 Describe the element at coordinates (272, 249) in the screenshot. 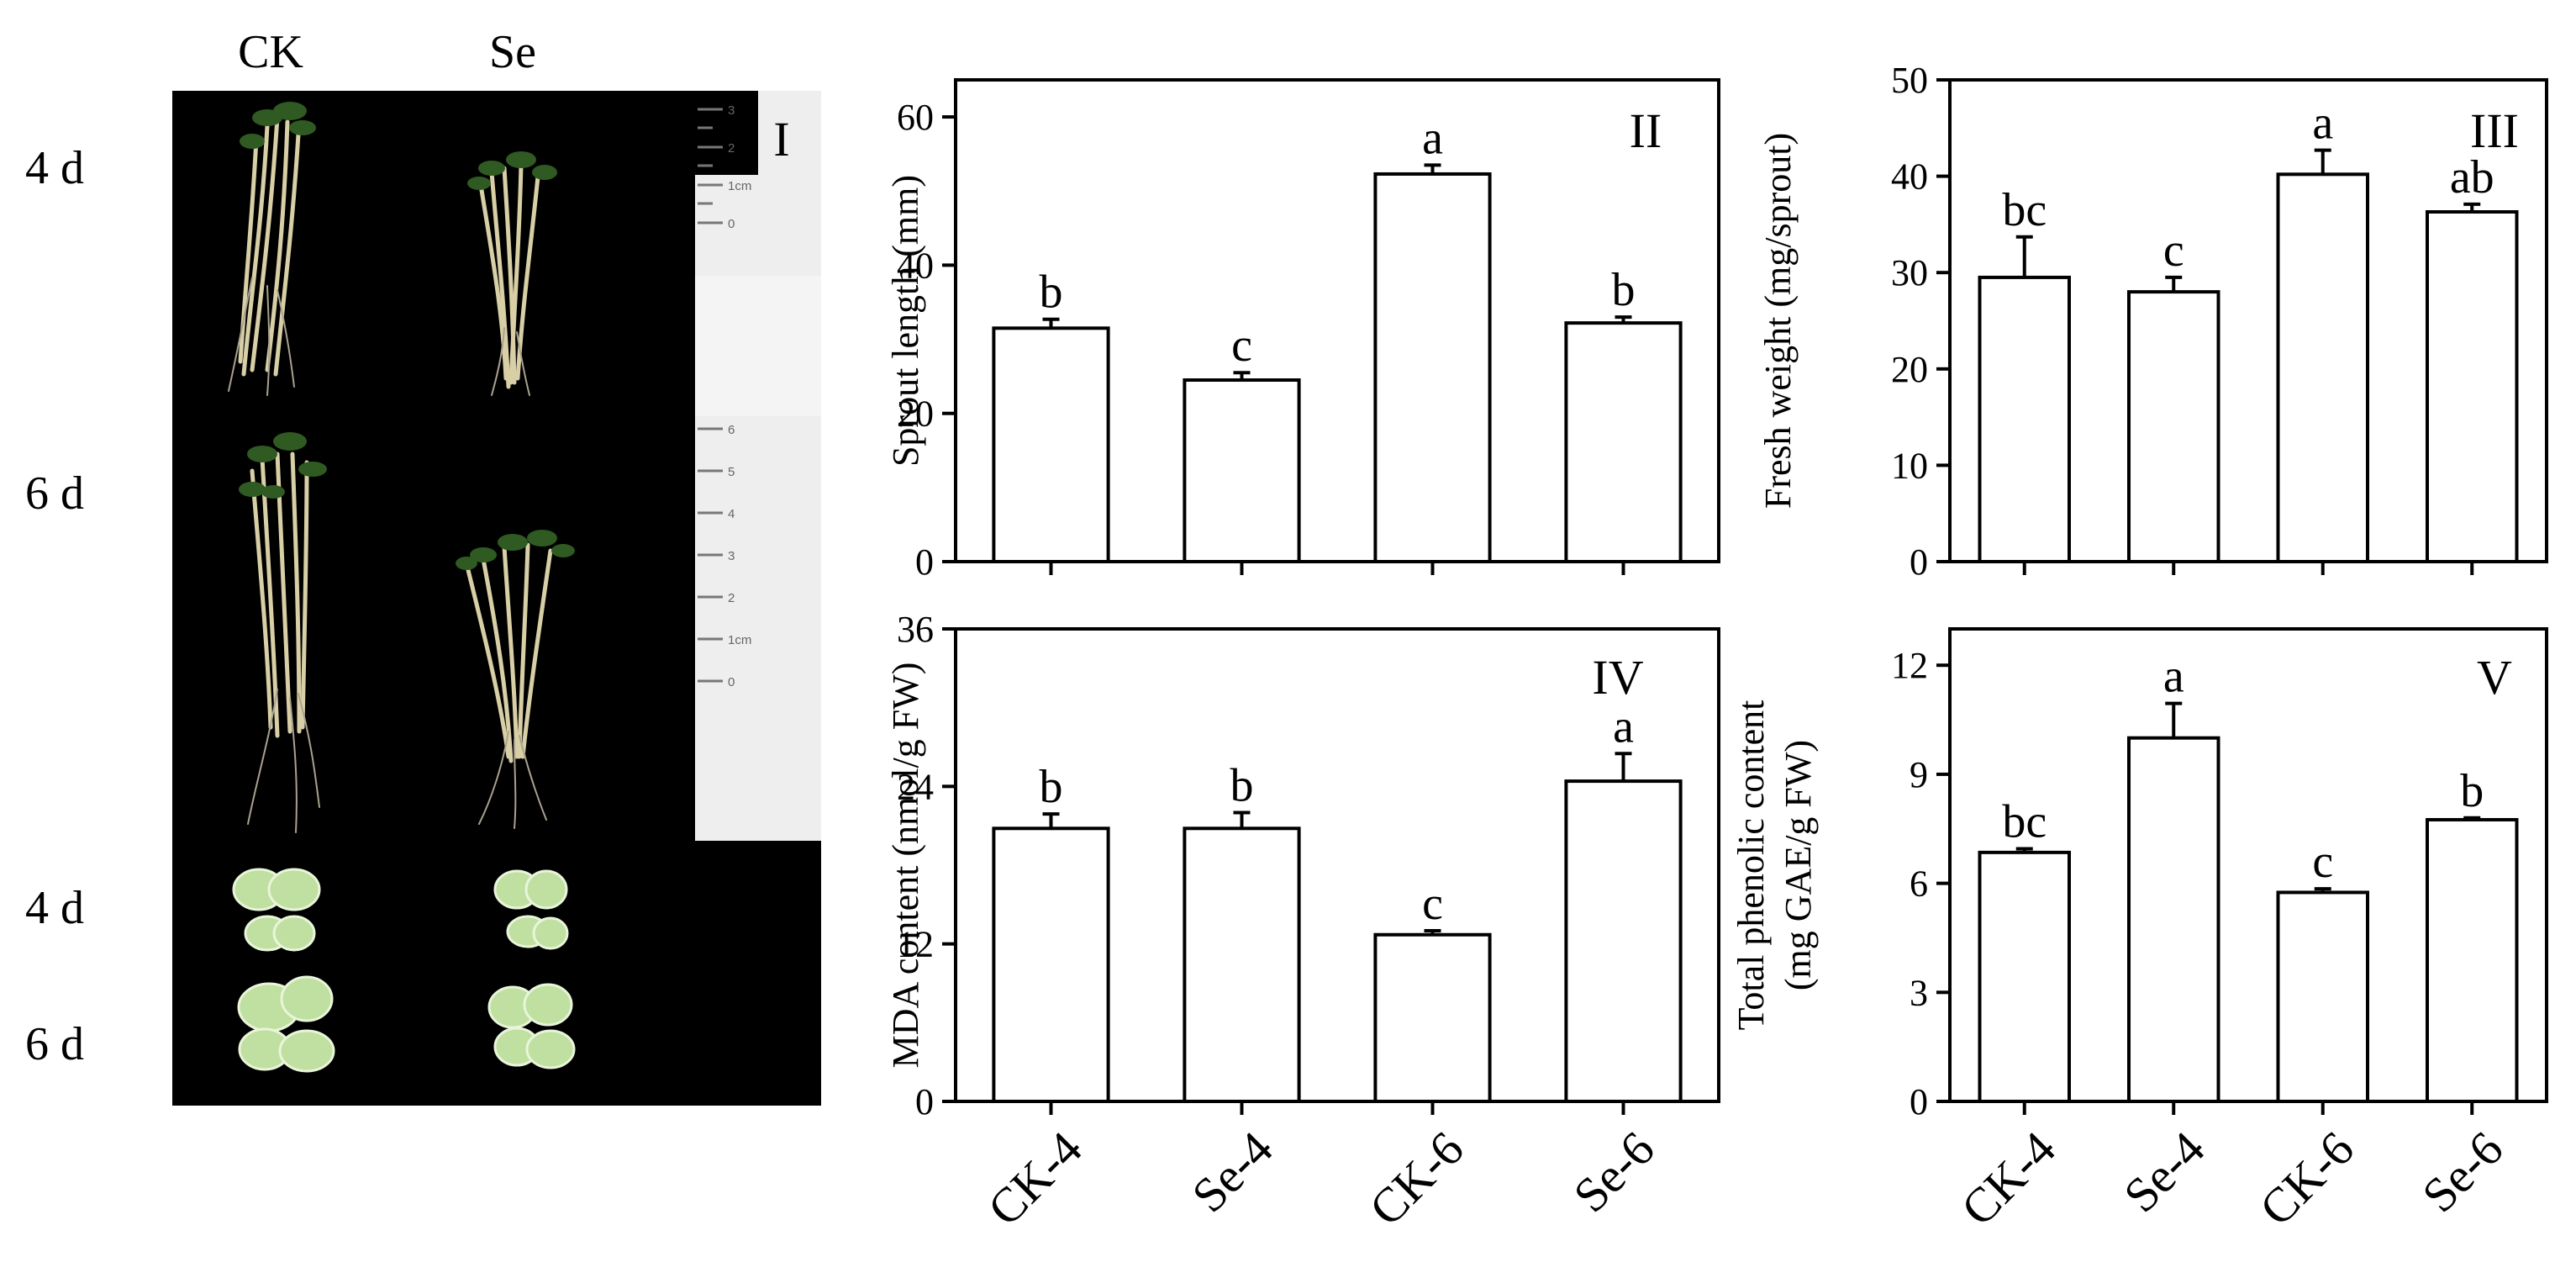

I see `sprout-ck-4d` at that location.